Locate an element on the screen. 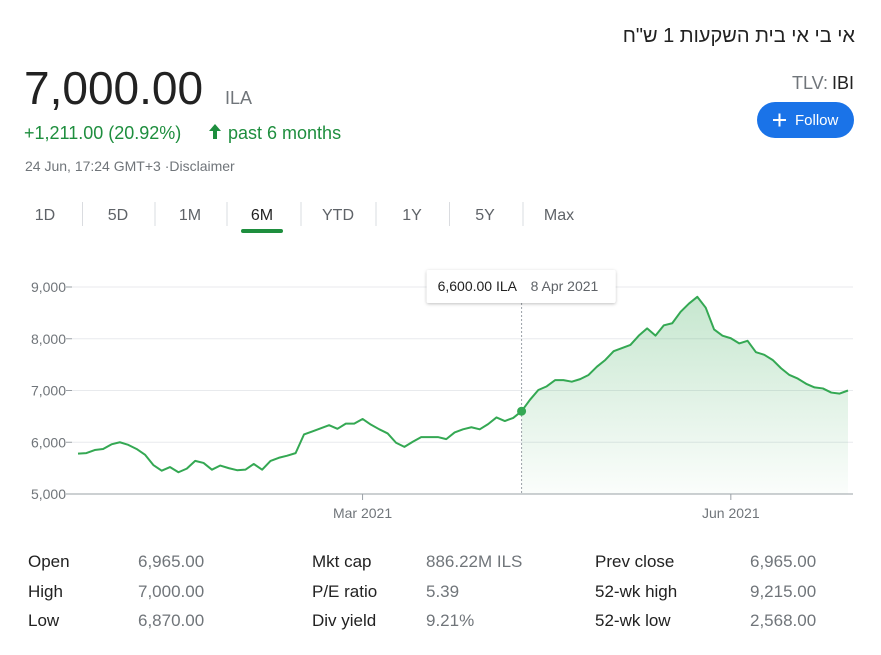 The height and width of the screenshot is (655, 881). y-tick-label: 8,000 is located at coordinates (48, 339).